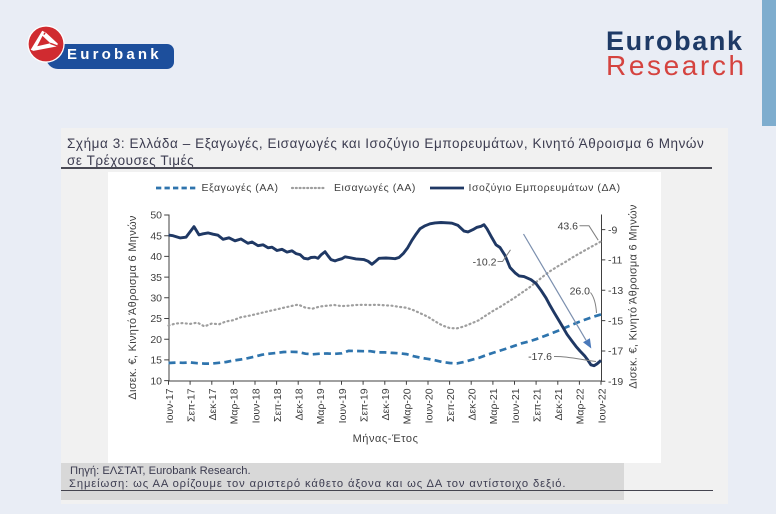  What do you see at coordinates (156, 236) in the screenshot?
I see `svg-text: 45` at bounding box center [156, 236].